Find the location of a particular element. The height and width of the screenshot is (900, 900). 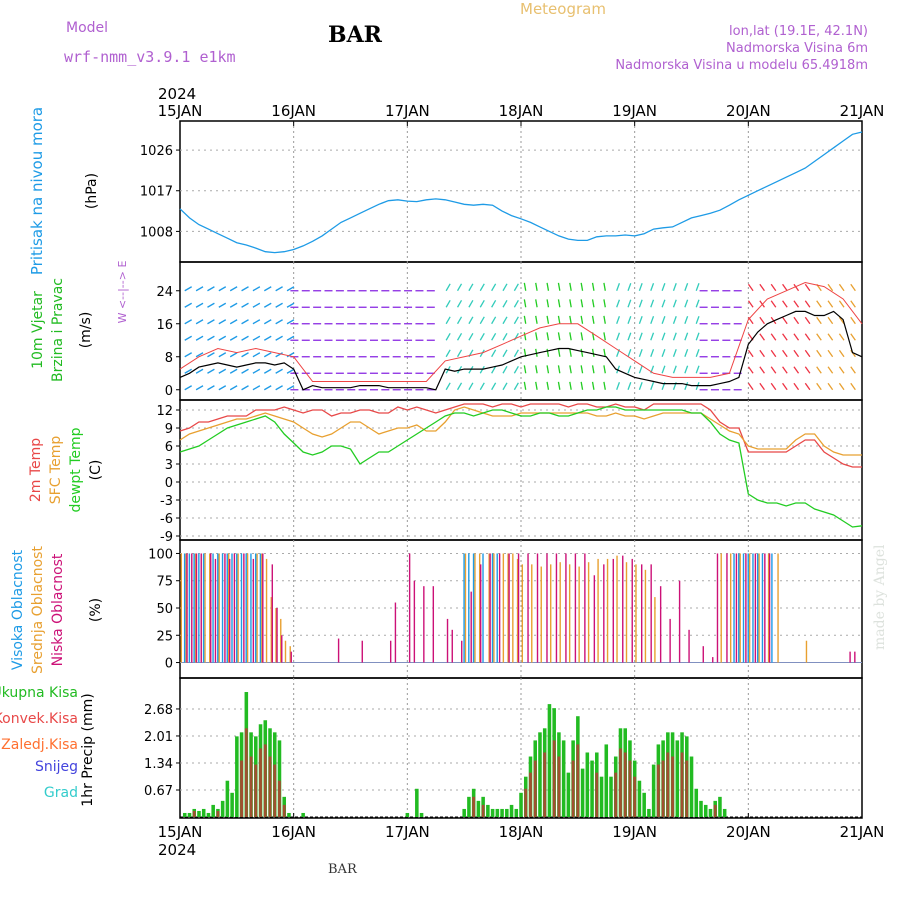

temp-dewpt-line is located at coordinates (521, 467).